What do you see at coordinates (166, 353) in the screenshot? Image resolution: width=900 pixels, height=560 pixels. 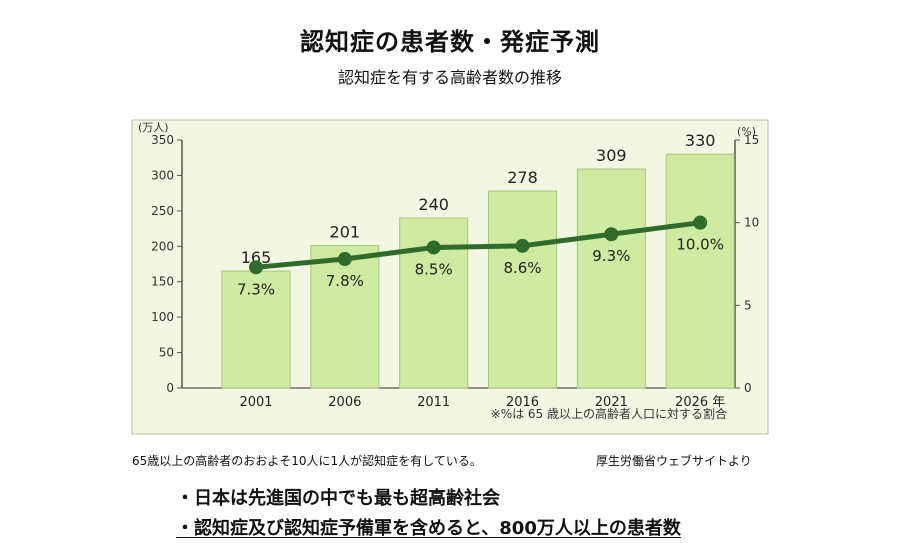 I see `left-axis-tick-label: 50` at bounding box center [166, 353].